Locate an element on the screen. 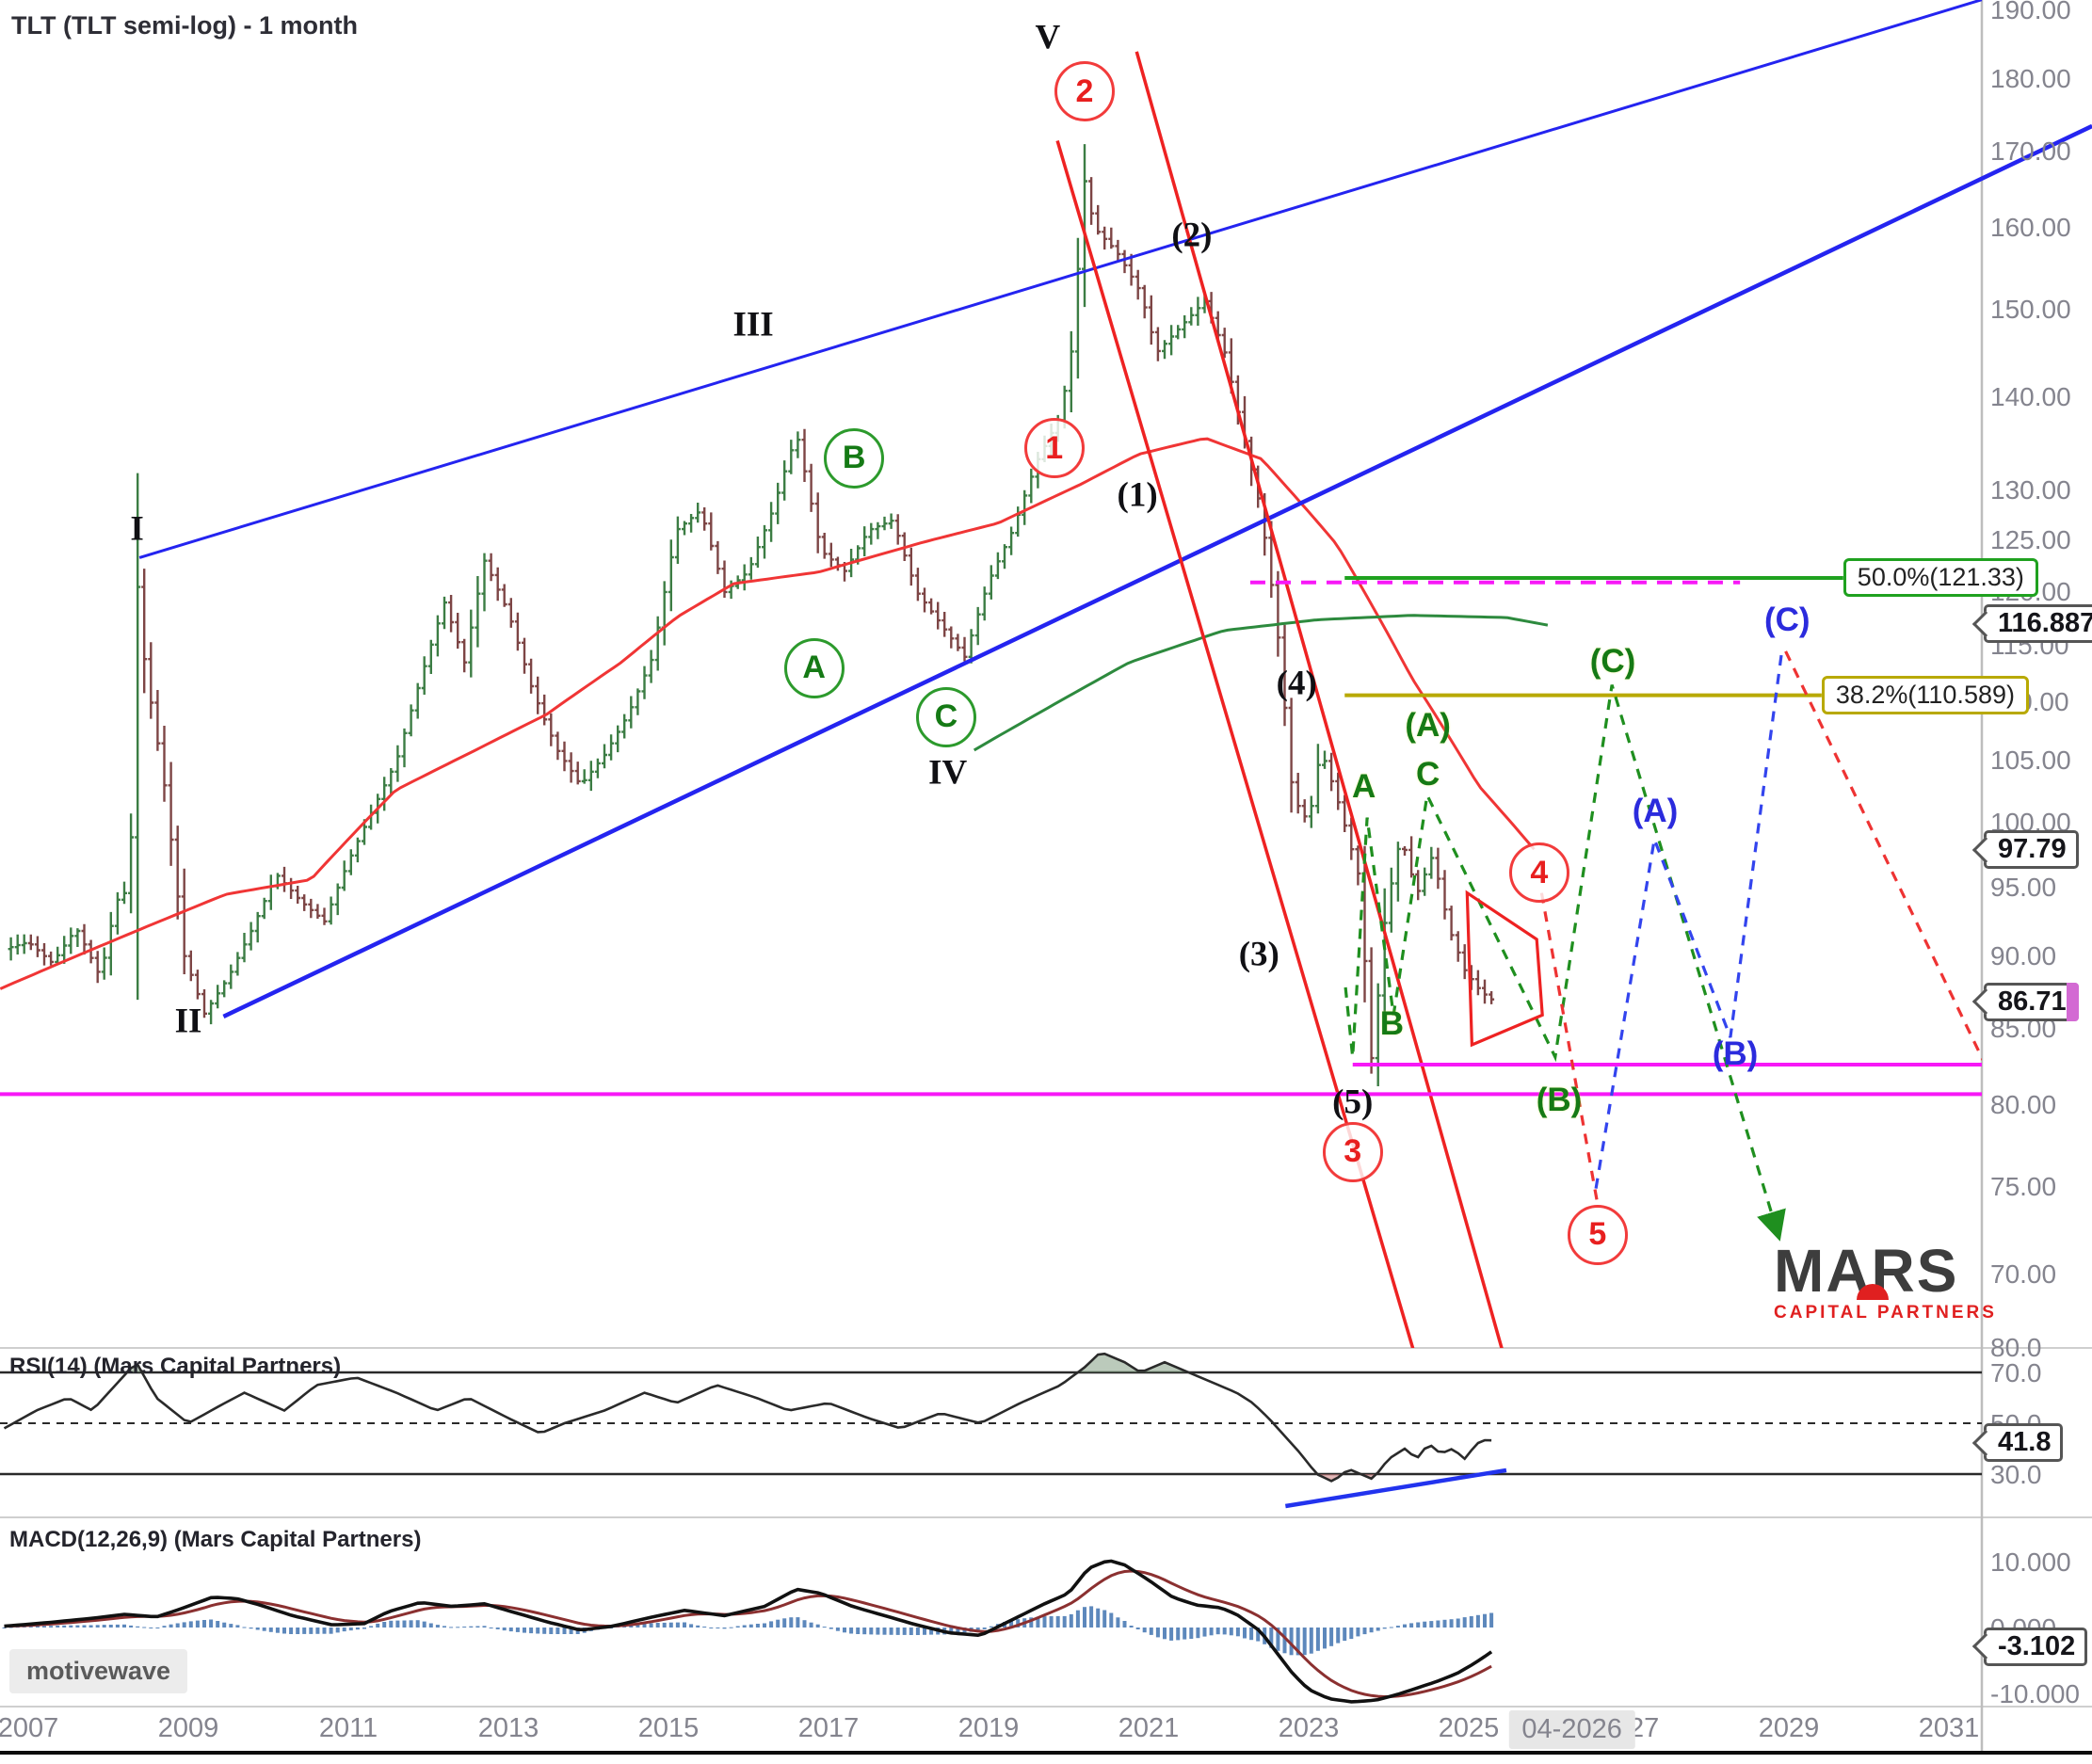 Image resolution: width=2092 pixels, height=1764 pixels. mars-capital-logo: MARS CAPITAL PARTNERS is located at coordinates (1885, 1282).